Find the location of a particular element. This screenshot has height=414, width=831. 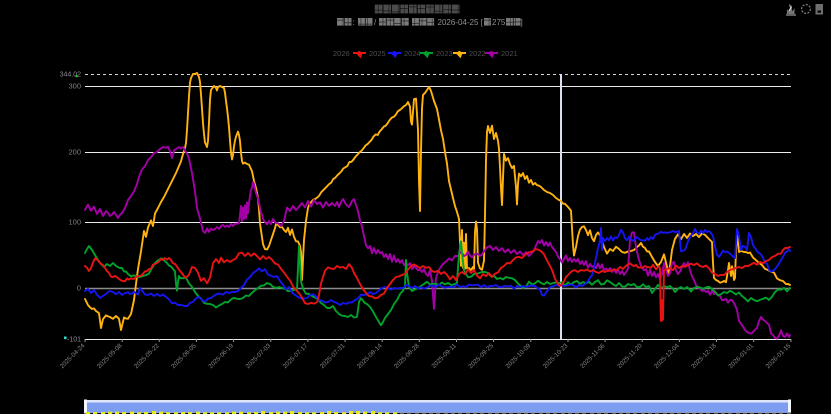

svg-text: 2024 is located at coordinates (412, 53).